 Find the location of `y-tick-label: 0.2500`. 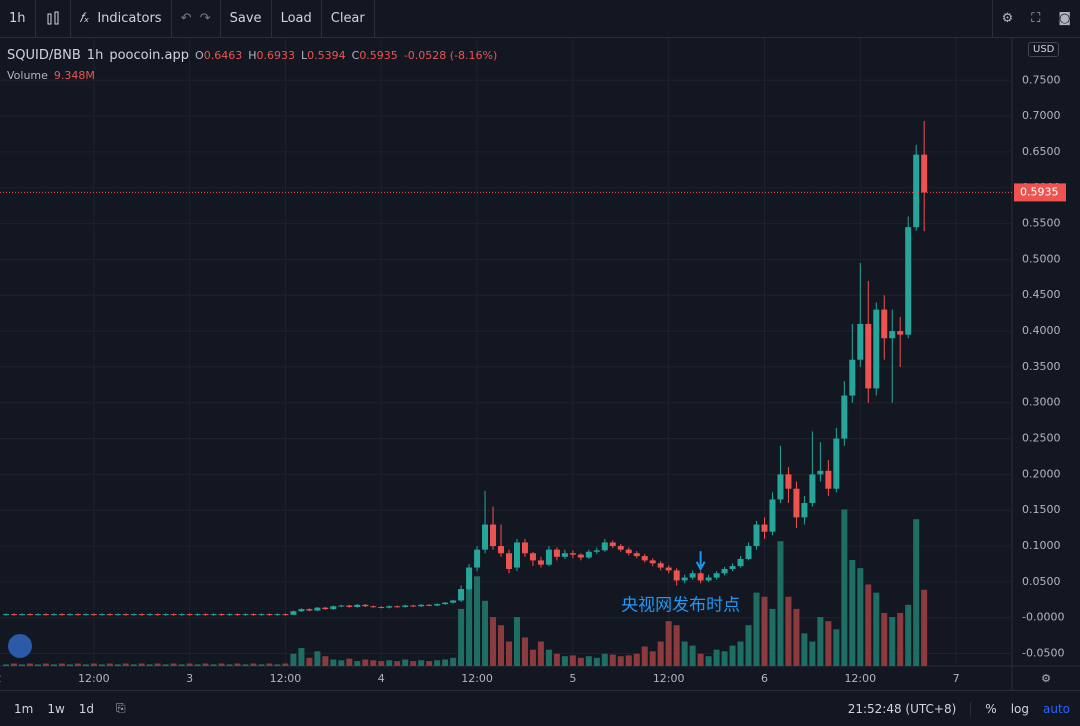

y-tick-label: 0.2500 is located at coordinates (1041, 438).